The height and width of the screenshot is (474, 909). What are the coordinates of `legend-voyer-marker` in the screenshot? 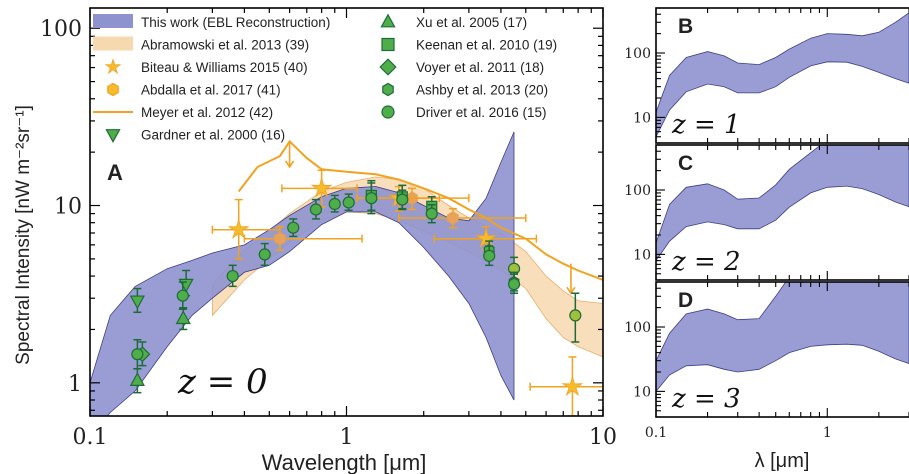 It's located at (388, 67).